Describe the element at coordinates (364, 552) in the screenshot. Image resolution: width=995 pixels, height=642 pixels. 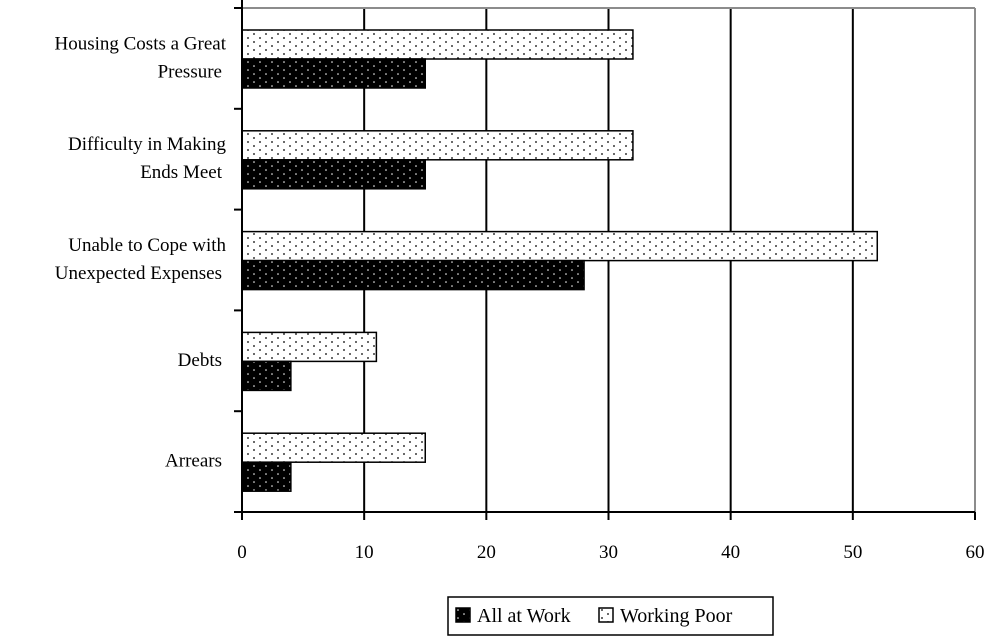
I see `x-tick-label-10: 10` at that location.